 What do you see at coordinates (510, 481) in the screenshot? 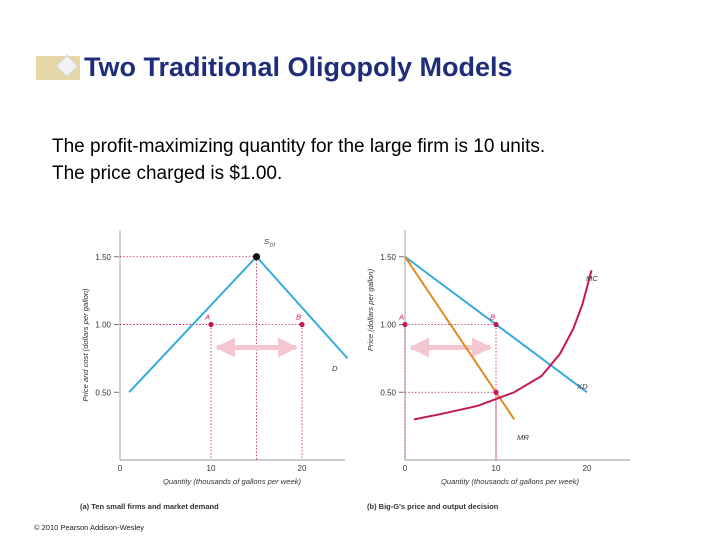
I see `panel-b-x-label: Quantity (thousands of gallons per week)` at bounding box center [510, 481].